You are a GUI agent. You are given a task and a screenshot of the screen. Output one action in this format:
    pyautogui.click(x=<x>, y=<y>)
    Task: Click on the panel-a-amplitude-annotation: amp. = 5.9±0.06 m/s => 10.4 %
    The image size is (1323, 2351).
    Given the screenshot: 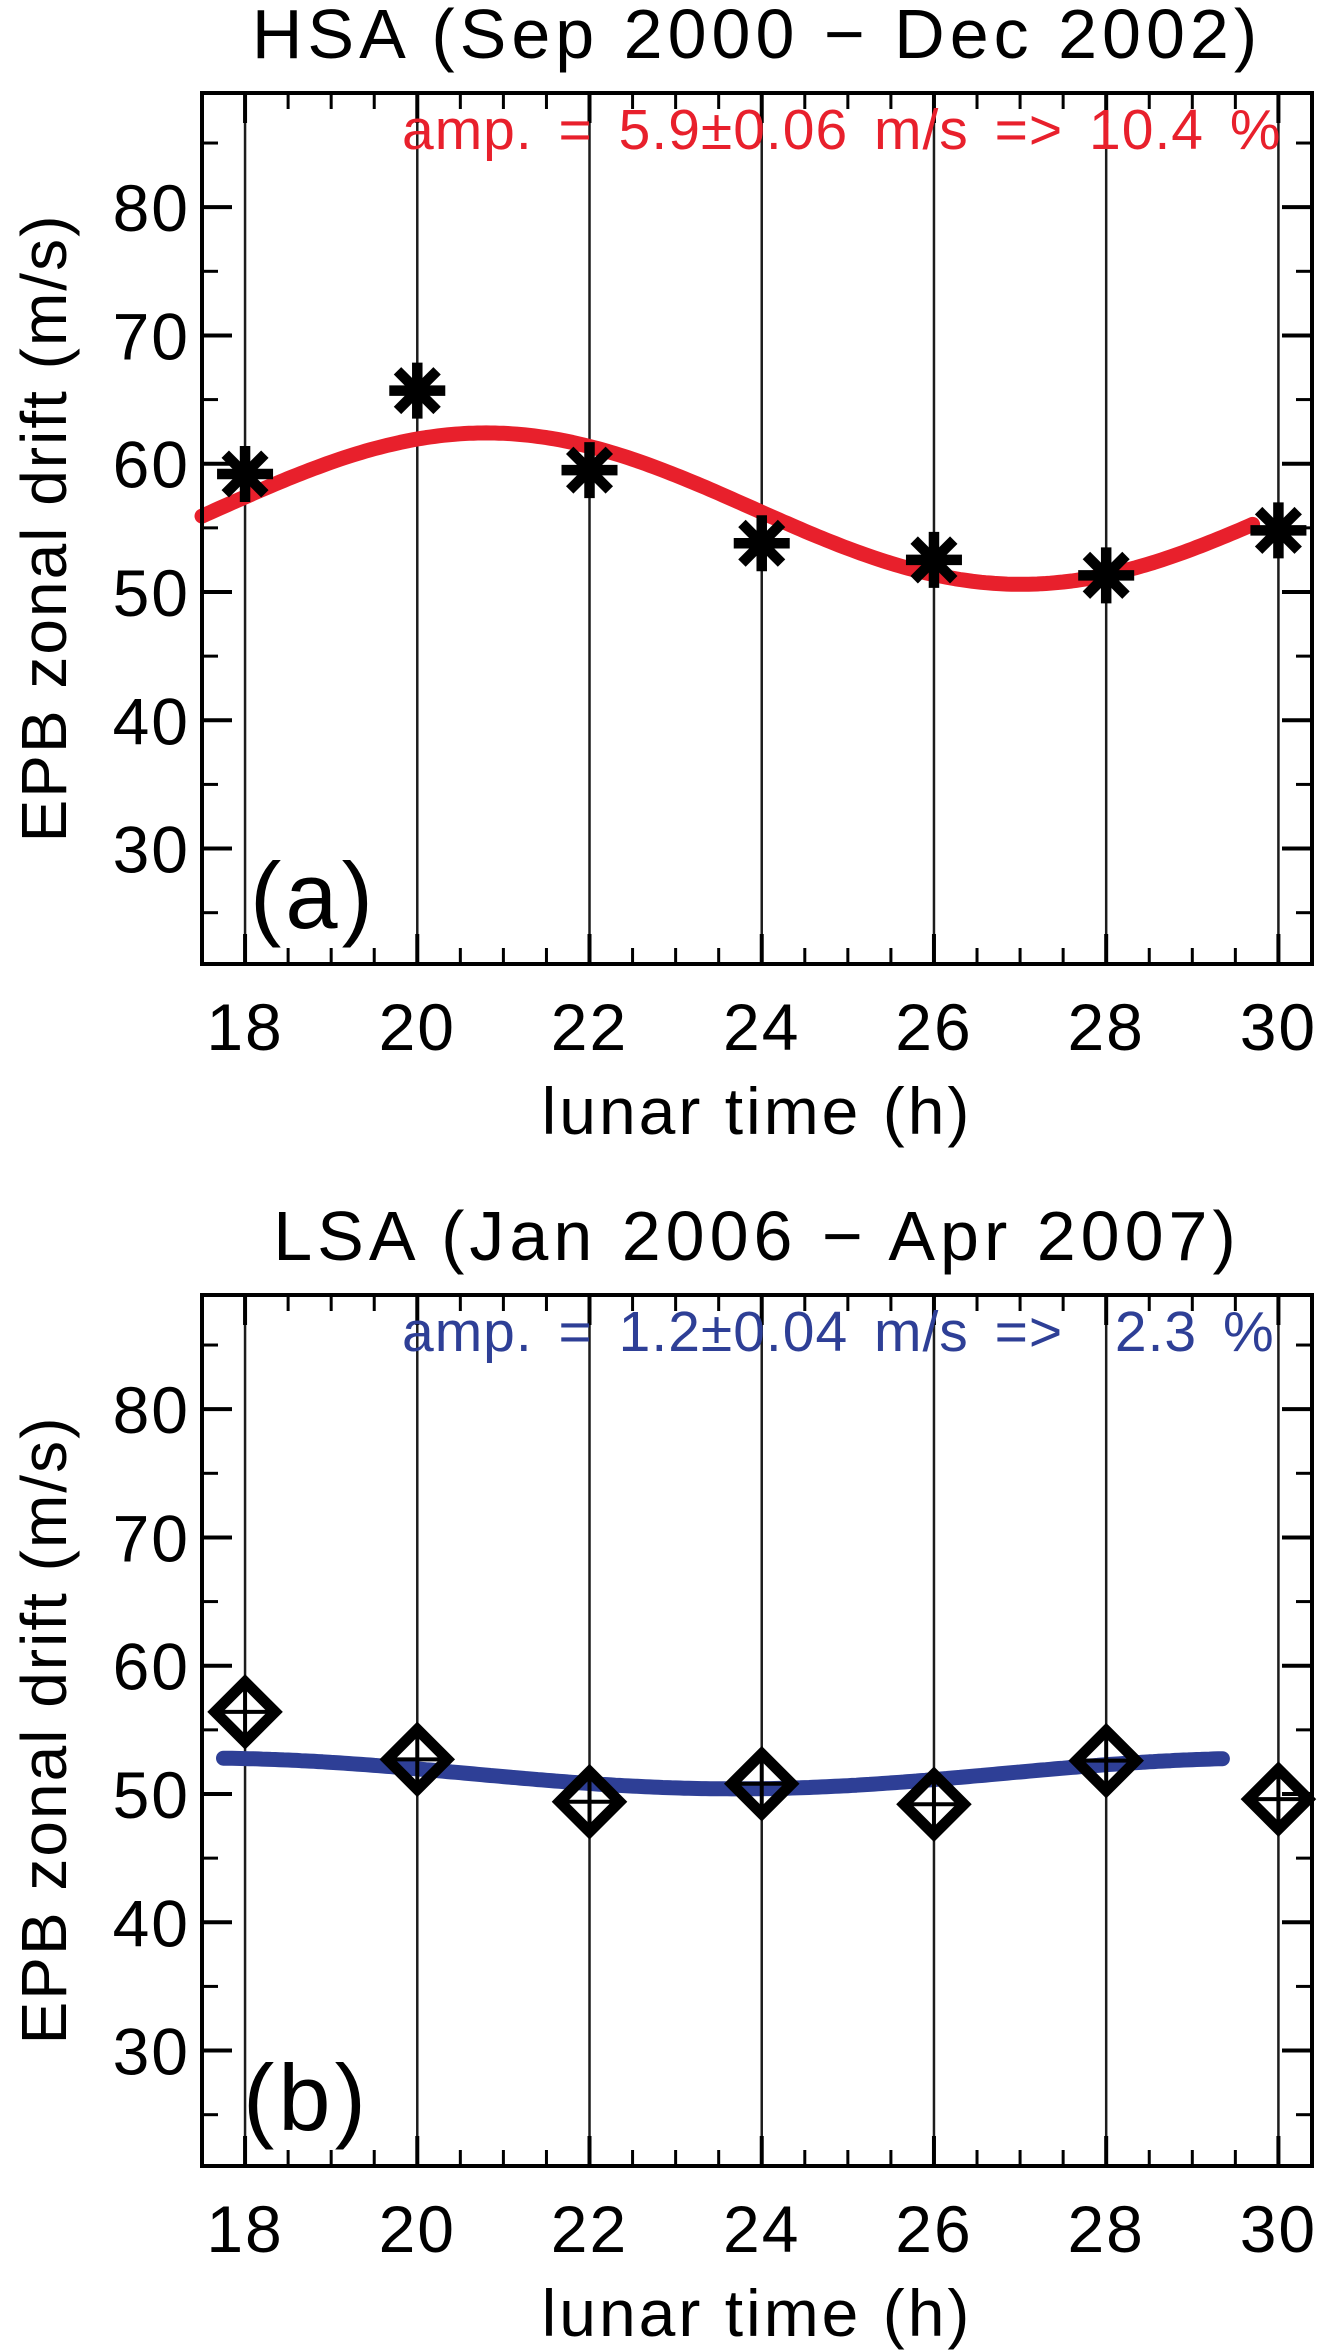 What is the action you would take?
    pyautogui.click(x=842, y=130)
    